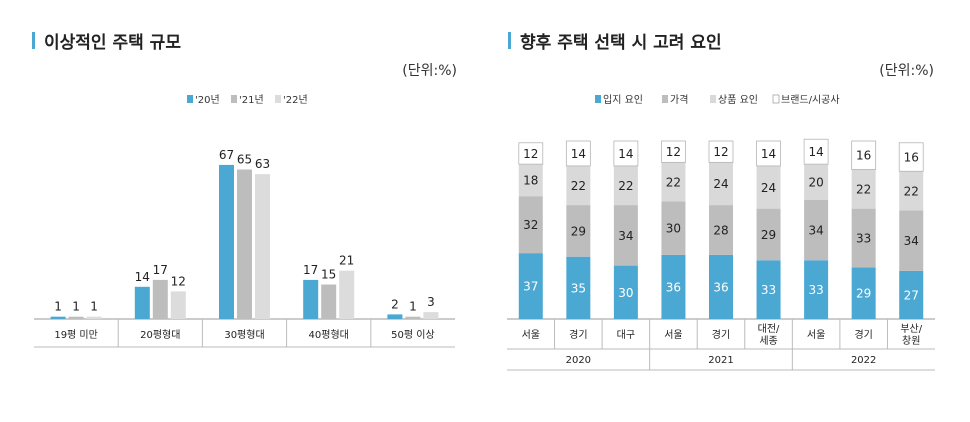  I want to click on data-label-right: 28, so click(720, 231).